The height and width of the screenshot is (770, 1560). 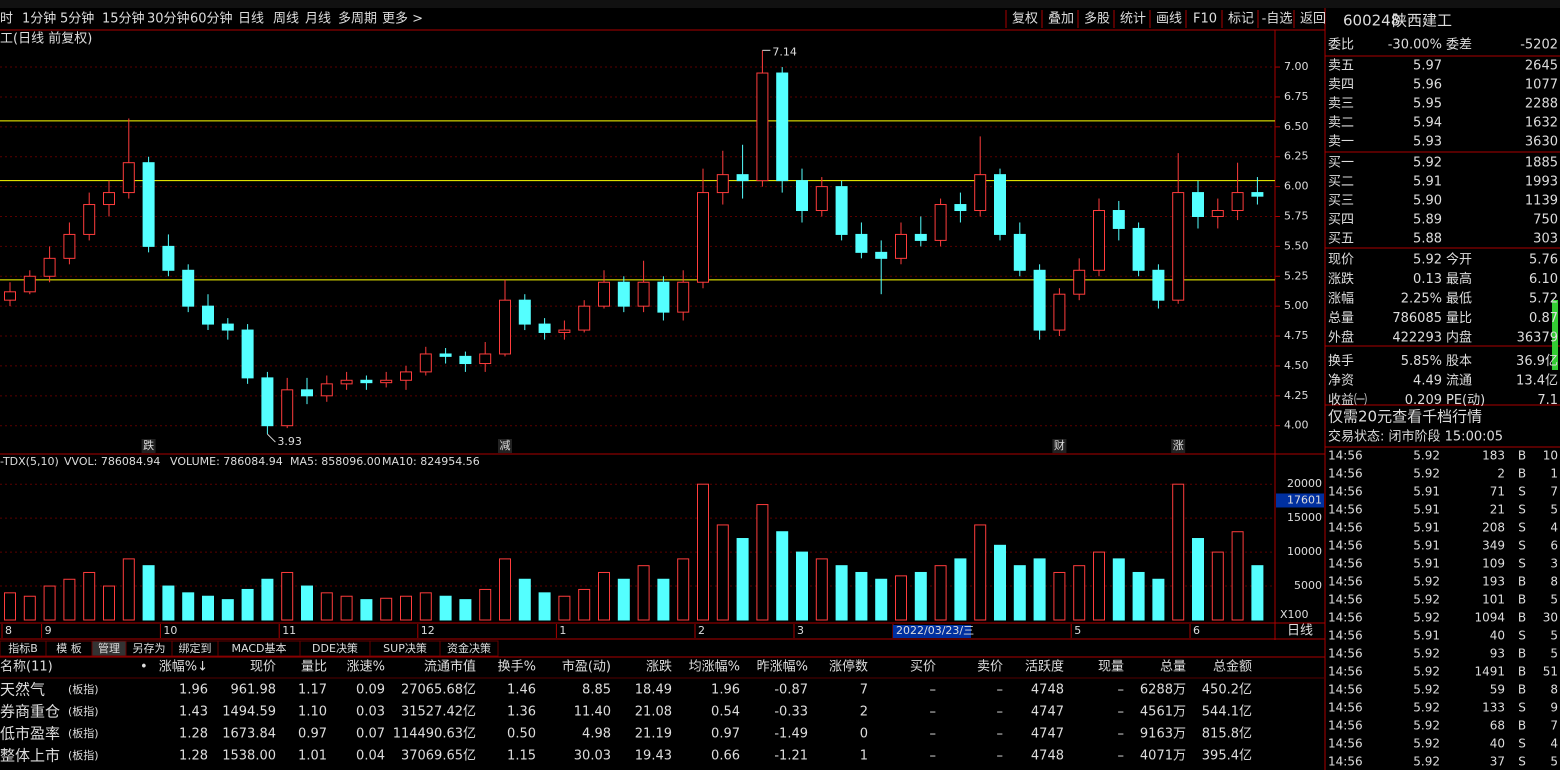 What do you see at coordinates (438, 712) in the screenshot?
I see `table-cell: 31527.42亿` at bounding box center [438, 712].